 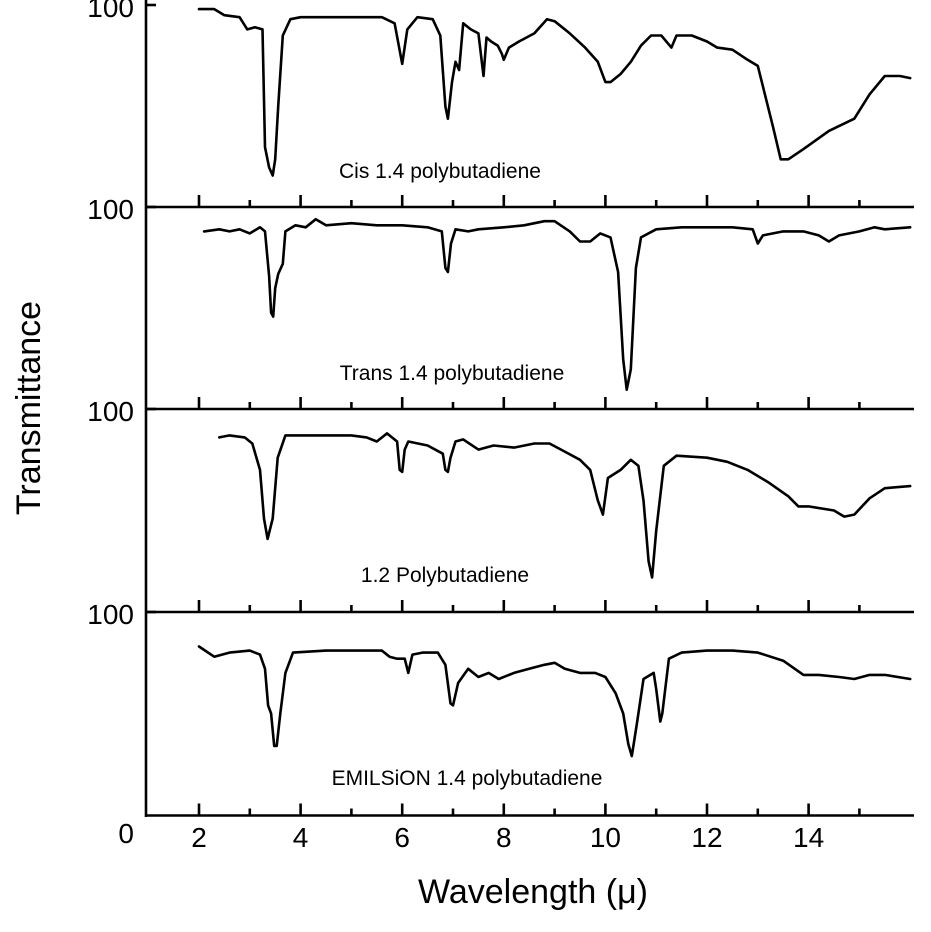 What do you see at coordinates (199, 837) in the screenshot?
I see `x-tick-label: 2` at bounding box center [199, 837].